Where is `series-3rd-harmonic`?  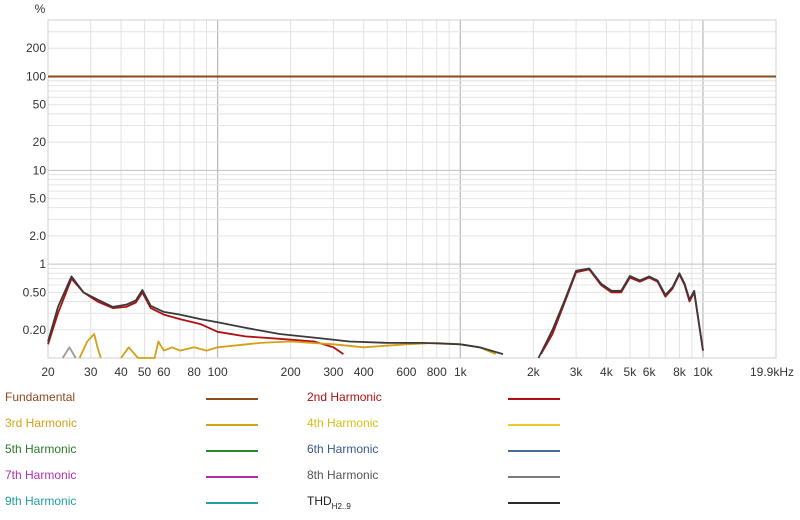
series-3rd-harmonic is located at coordinates (90, 346).